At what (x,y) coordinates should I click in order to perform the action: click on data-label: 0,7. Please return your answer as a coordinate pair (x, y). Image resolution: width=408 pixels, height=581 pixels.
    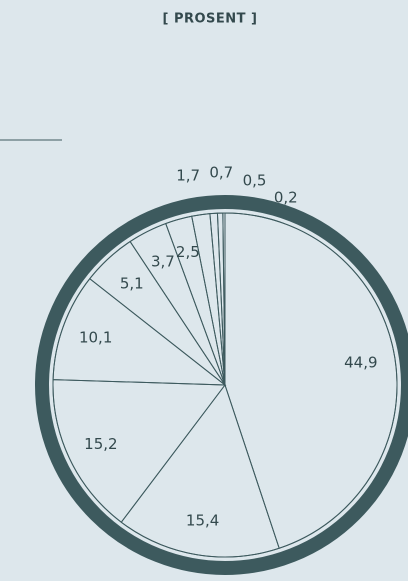
    Looking at the image, I should click on (221, 173).